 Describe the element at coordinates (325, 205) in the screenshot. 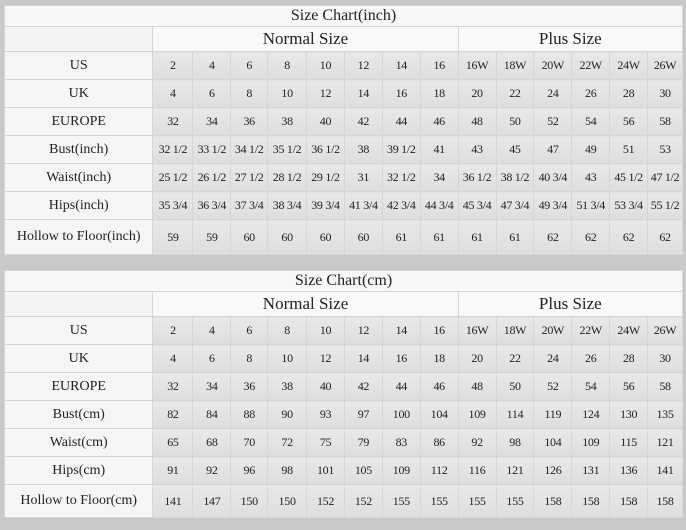

I see `size-value-cell: 39 3/4` at that location.